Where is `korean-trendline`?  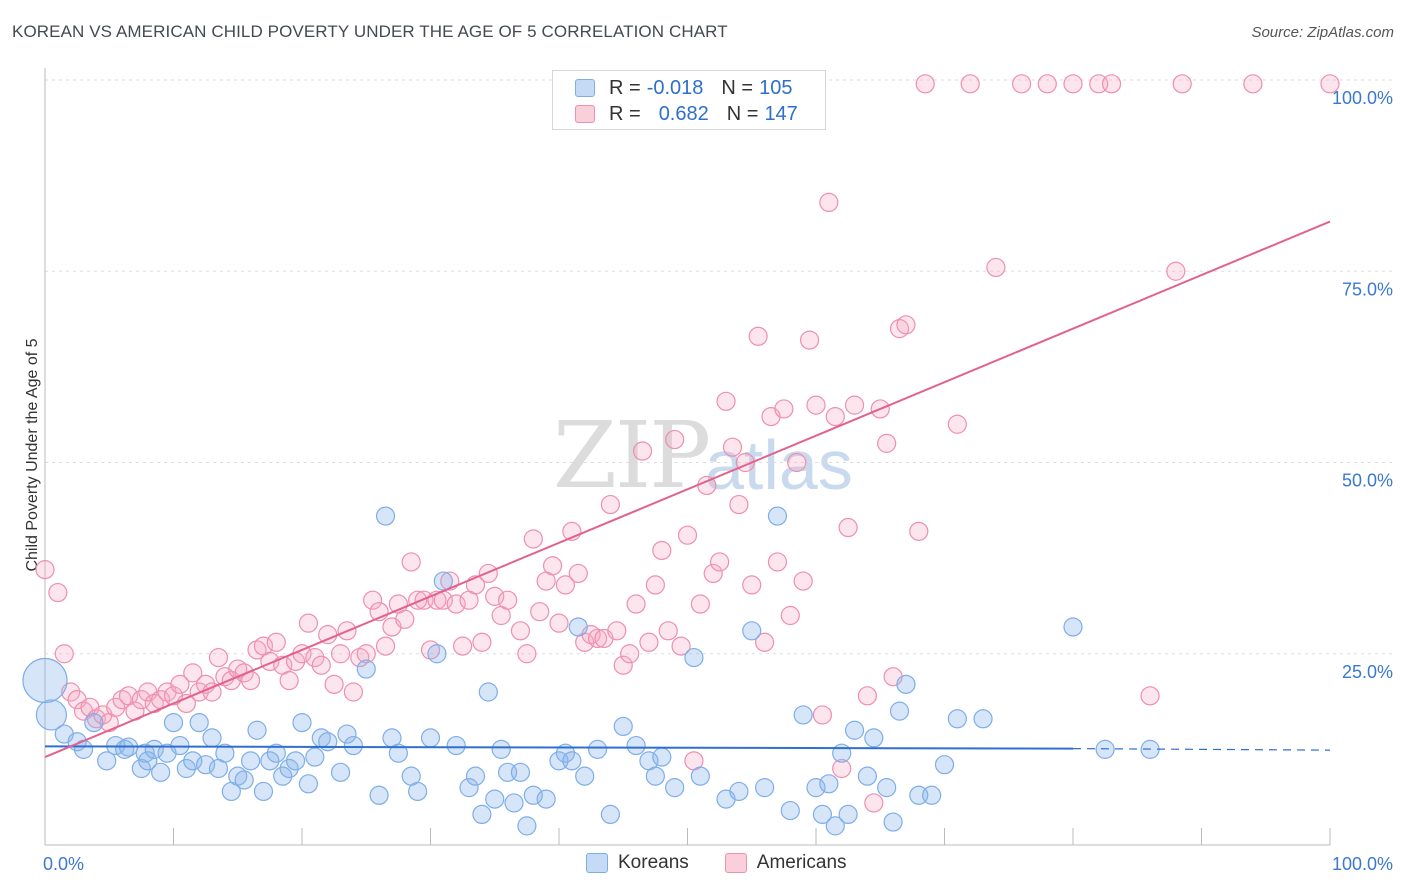
korean-trendline is located at coordinates (559, 747).